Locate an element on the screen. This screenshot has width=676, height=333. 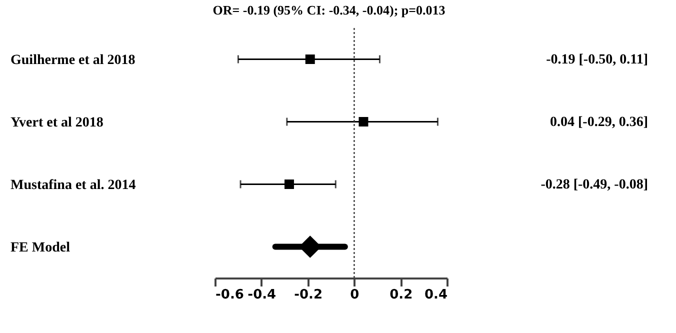
data-label: -0.28 [-0.49, -0.08] is located at coordinates (594, 184).